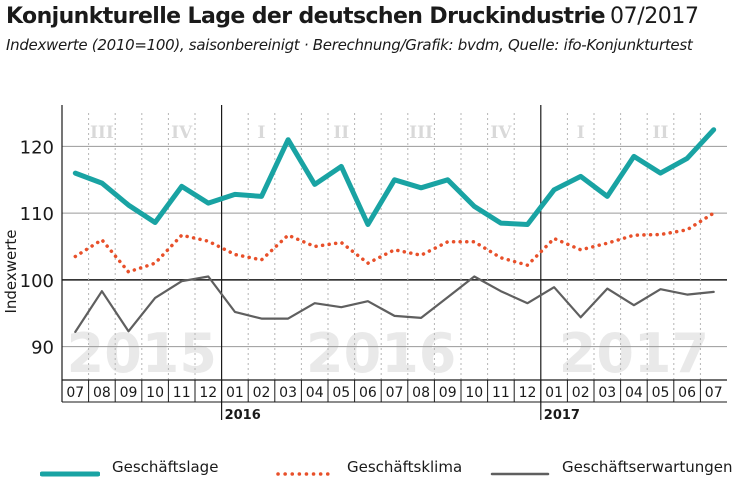 This screenshot has height=500, width=750. Describe the element at coordinates (37, 281) in the screenshot. I see `y-tick-label: 100` at that location.